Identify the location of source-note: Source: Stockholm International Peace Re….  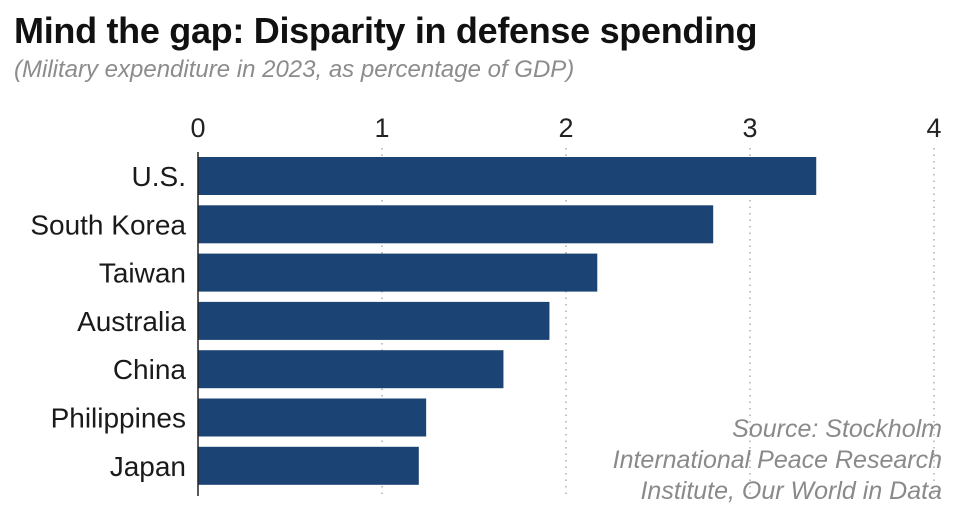
(777, 460).